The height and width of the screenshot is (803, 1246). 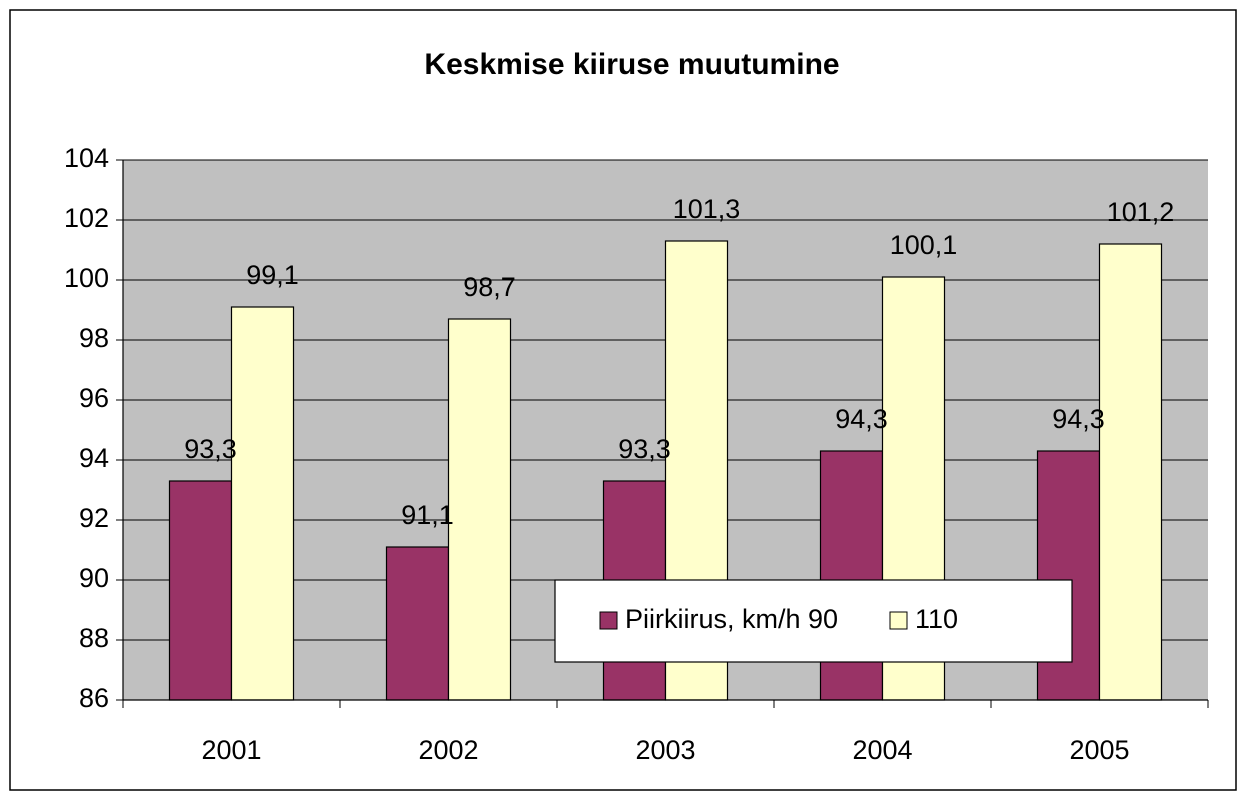 What do you see at coordinates (94, 698) in the screenshot?
I see `y-tick-label: 86` at bounding box center [94, 698].